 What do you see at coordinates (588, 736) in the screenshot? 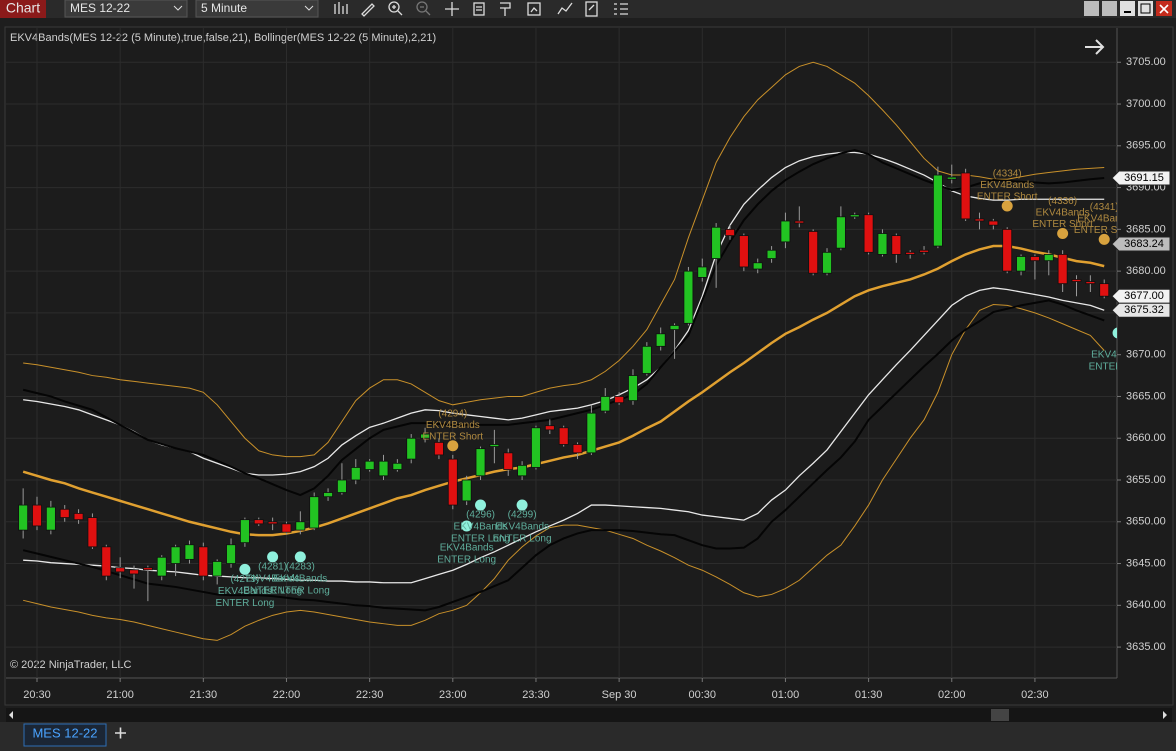
I see `tab-bar` at bounding box center [588, 736].